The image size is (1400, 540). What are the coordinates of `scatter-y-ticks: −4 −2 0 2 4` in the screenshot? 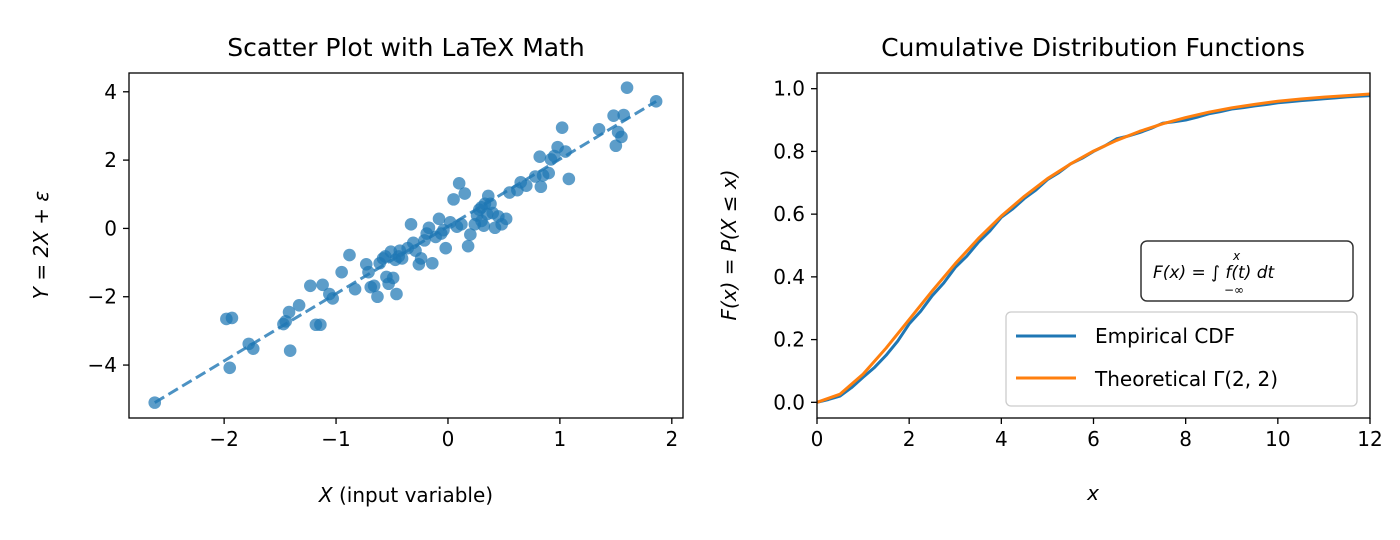 It's located at (108, 228).